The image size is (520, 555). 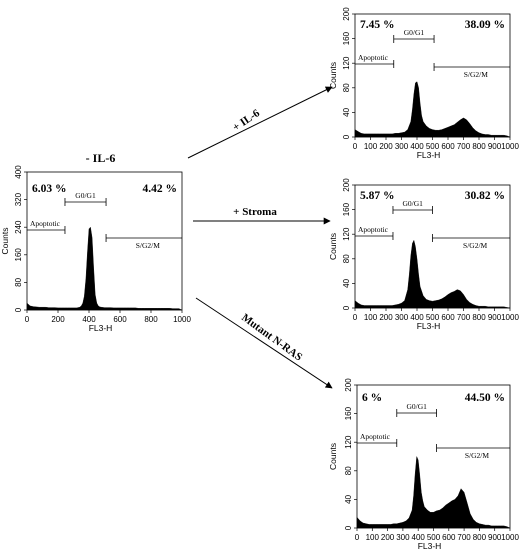 What do you see at coordinates (271, 338) in the screenshot?
I see `arrow-label: Mutant N-RAS` at bounding box center [271, 338].